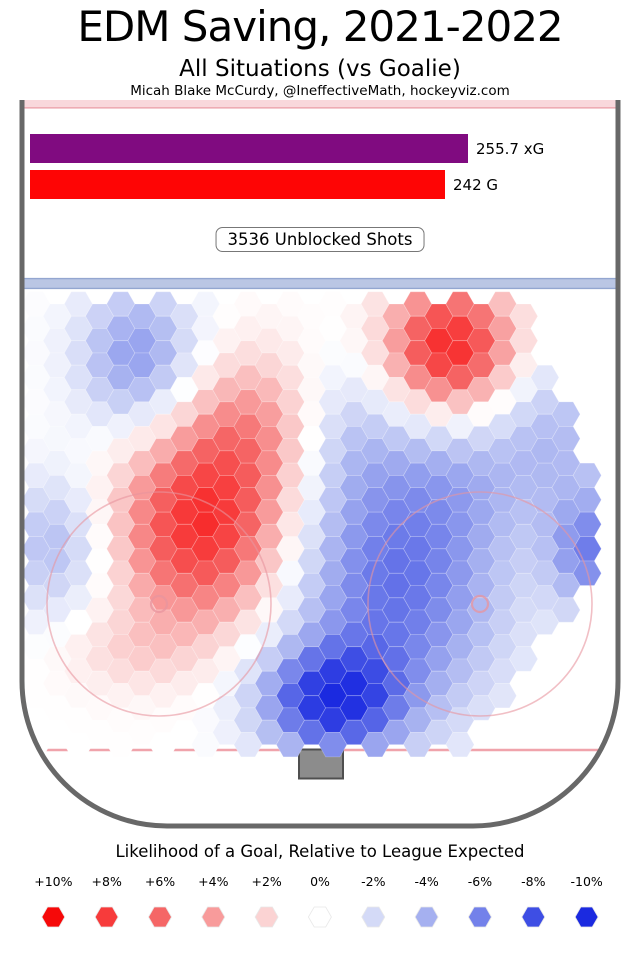 The height and width of the screenshot is (965, 640). What do you see at coordinates (533, 881) in the screenshot?
I see `legend-label: -8%` at bounding box center [533, 881].